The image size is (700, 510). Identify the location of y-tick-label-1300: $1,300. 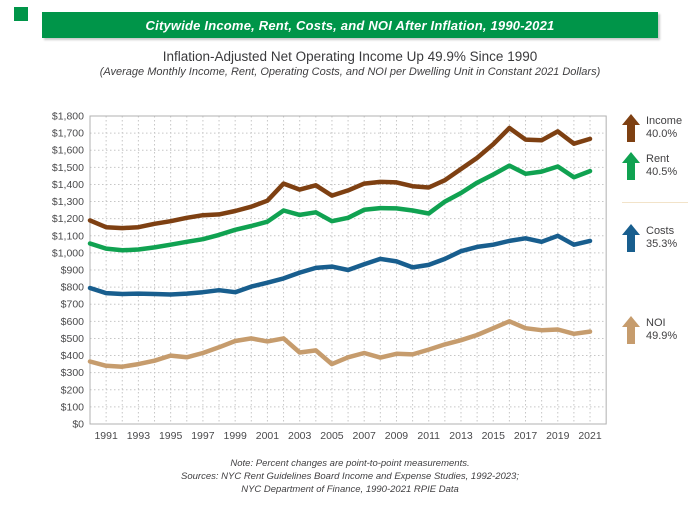
(68, 202).